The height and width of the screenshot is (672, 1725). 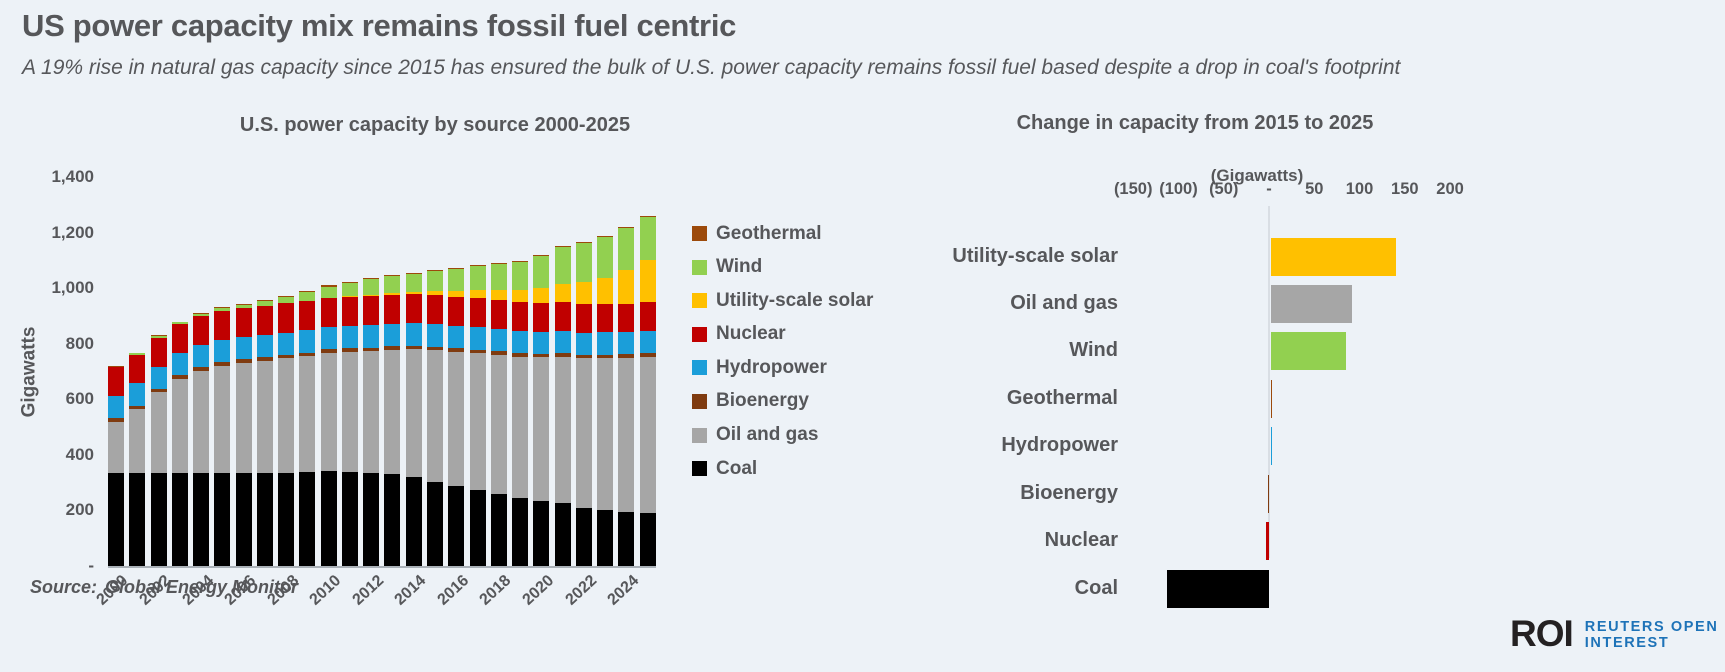 What do you see at coordinates (201, 439) in the screenshot?
I see `stacked-bar-2004` at bounding box center [201, 439].